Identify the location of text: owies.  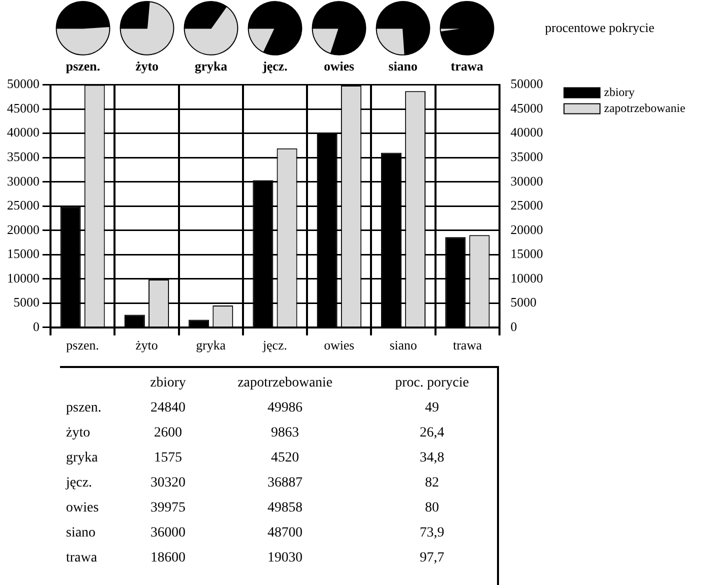
(339, 66).